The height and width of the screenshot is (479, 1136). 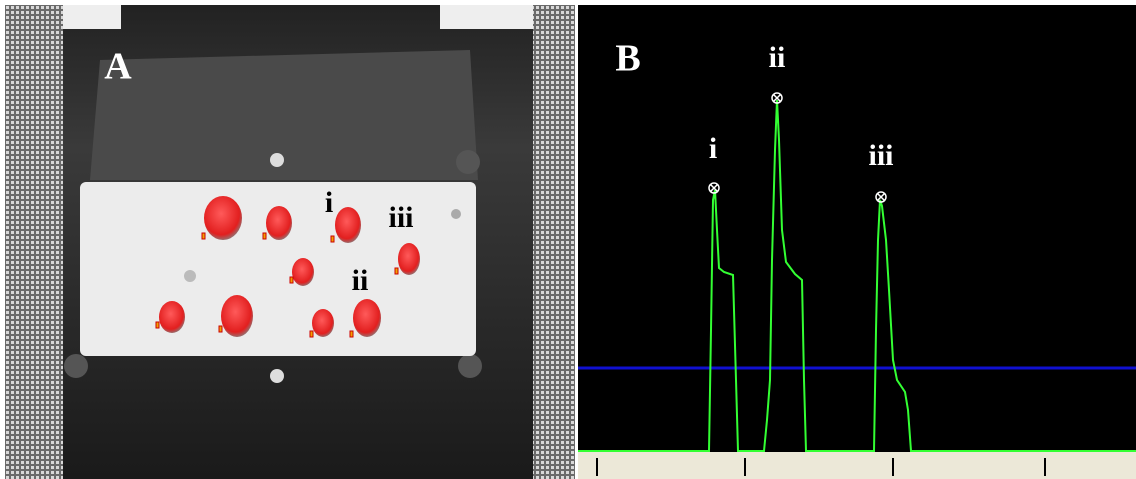 I want to click on markers, so click(x=277, y=285).